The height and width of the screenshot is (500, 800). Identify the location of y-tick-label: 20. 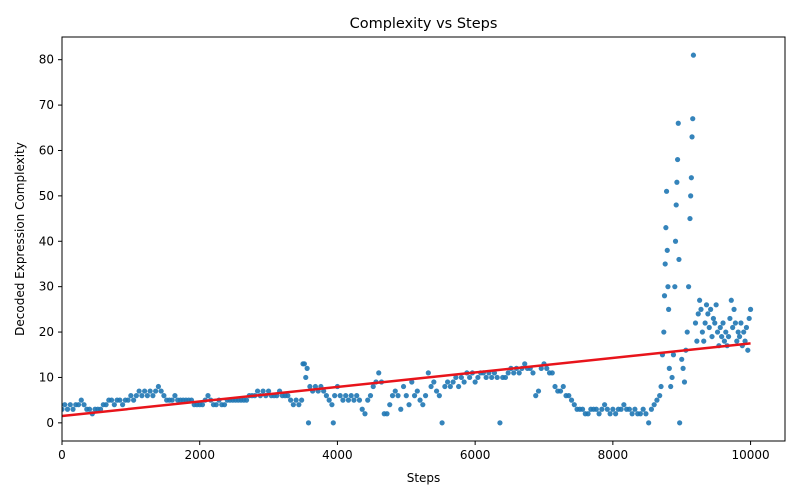
(46, 332).